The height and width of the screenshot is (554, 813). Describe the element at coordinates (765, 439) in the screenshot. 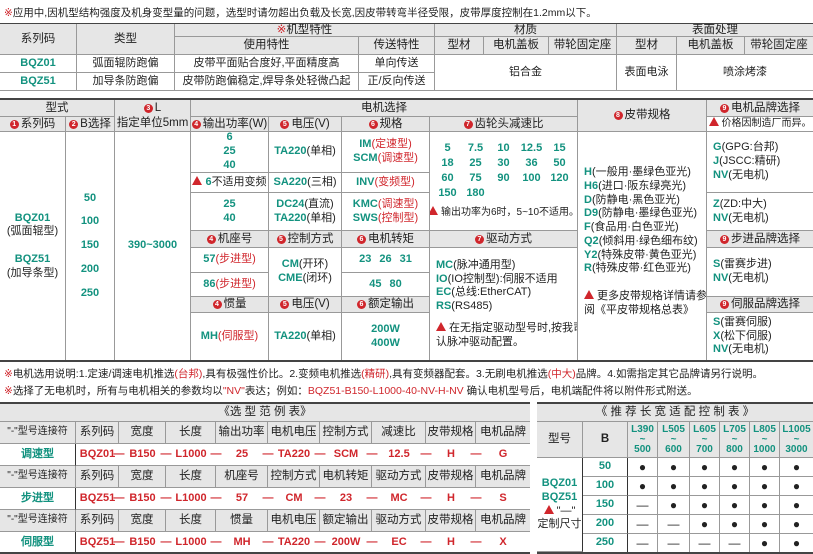

I see `cell-line: ~` at that location.